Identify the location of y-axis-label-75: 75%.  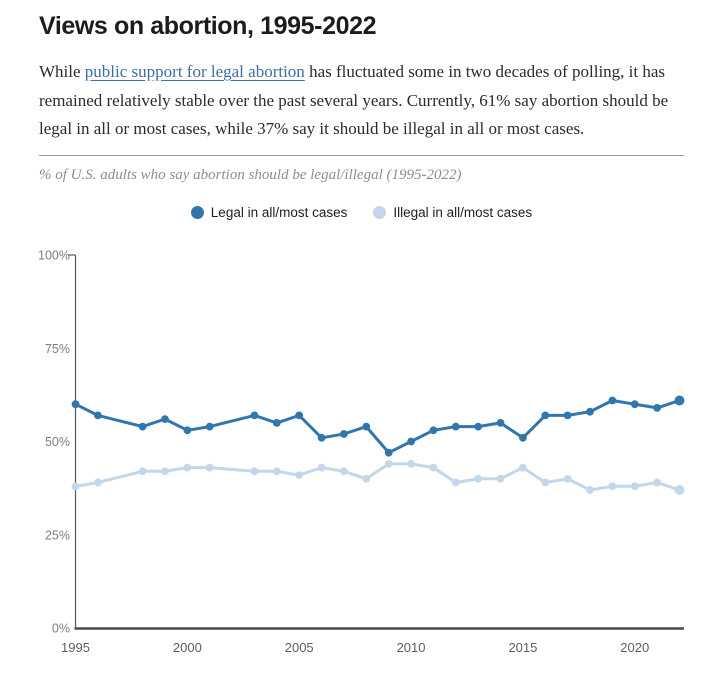
(57, 349).